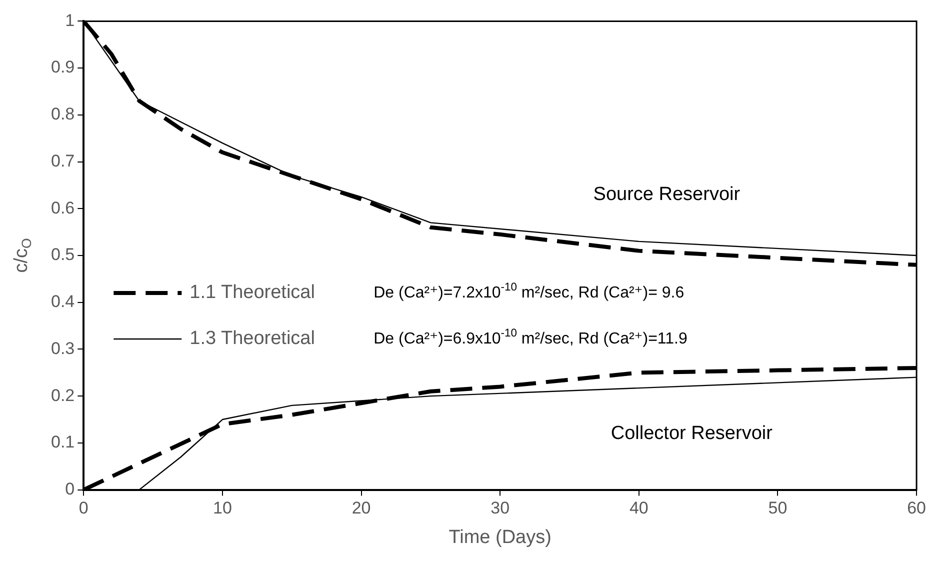 The width and height of the screenshot is (937, 561). What do you see at coordinates (500, 508) in the screenshot?
I see `x-tick-label: 30` at bounding box center [500, 508].